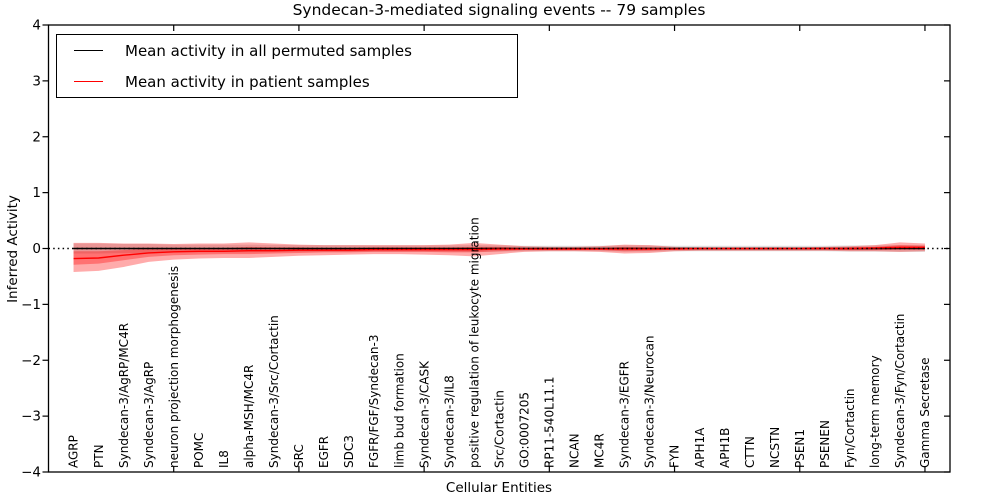 The height and width of the screenshot is (500, 1000). I want to click on x-tick-label: IL8, so click(224, 459).